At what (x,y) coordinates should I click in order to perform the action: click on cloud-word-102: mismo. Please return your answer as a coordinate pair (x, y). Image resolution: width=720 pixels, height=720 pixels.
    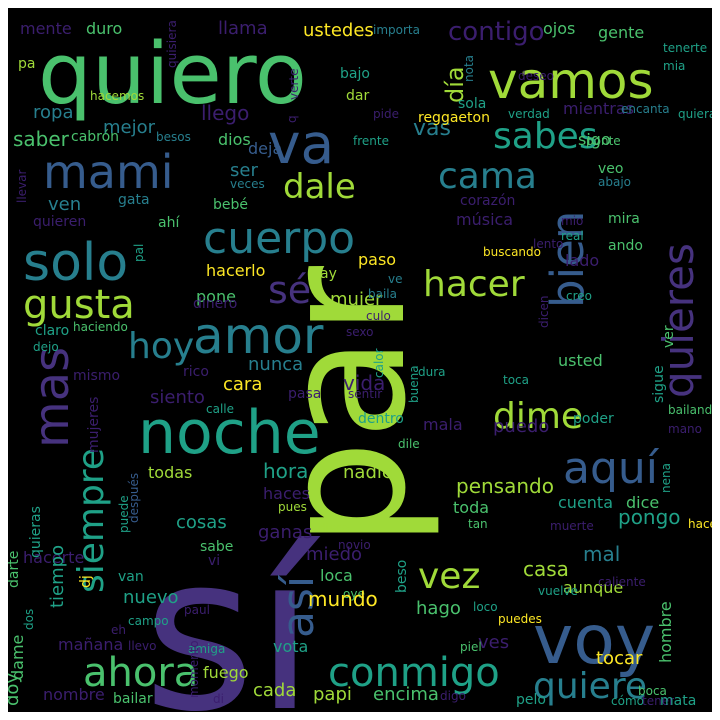
    Looking at the image, I should click on (96, 376).